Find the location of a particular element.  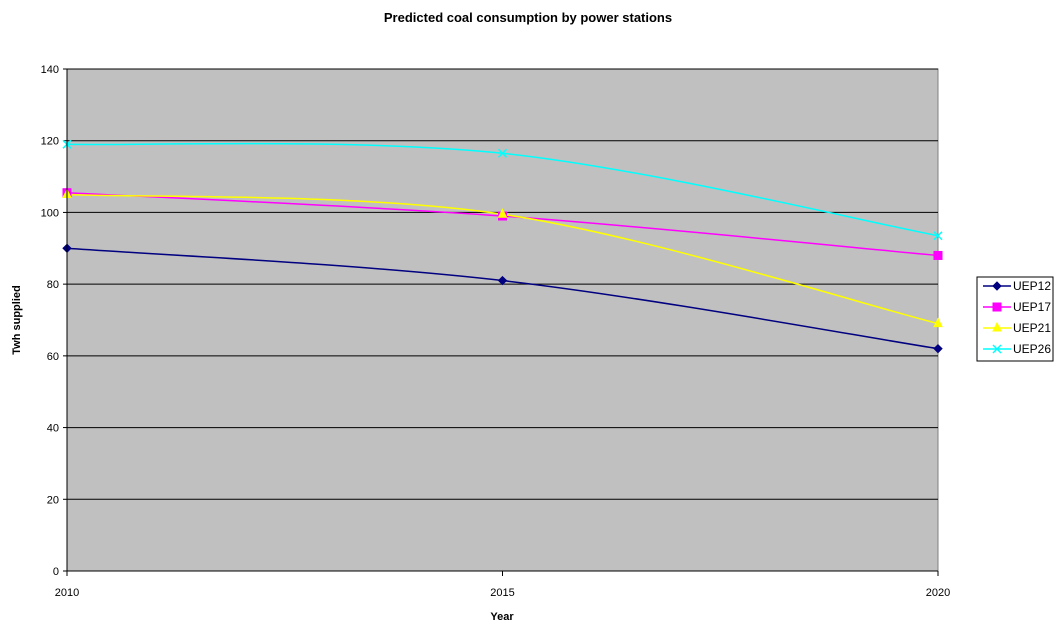

y-tick-label: 0 is located at coordinates (56, 572).